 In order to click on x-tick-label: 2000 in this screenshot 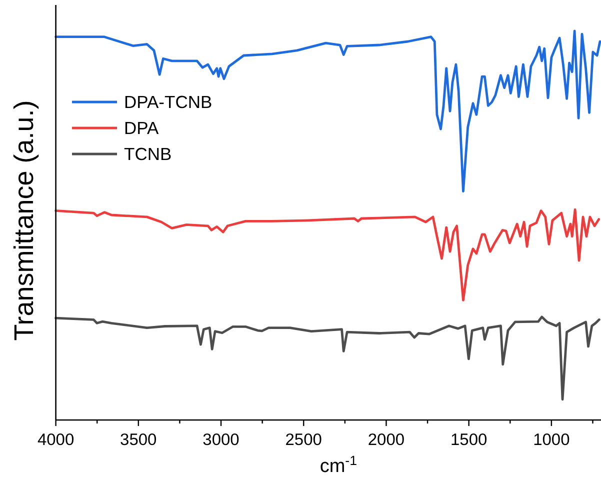, I will do `click(386, 440)`.